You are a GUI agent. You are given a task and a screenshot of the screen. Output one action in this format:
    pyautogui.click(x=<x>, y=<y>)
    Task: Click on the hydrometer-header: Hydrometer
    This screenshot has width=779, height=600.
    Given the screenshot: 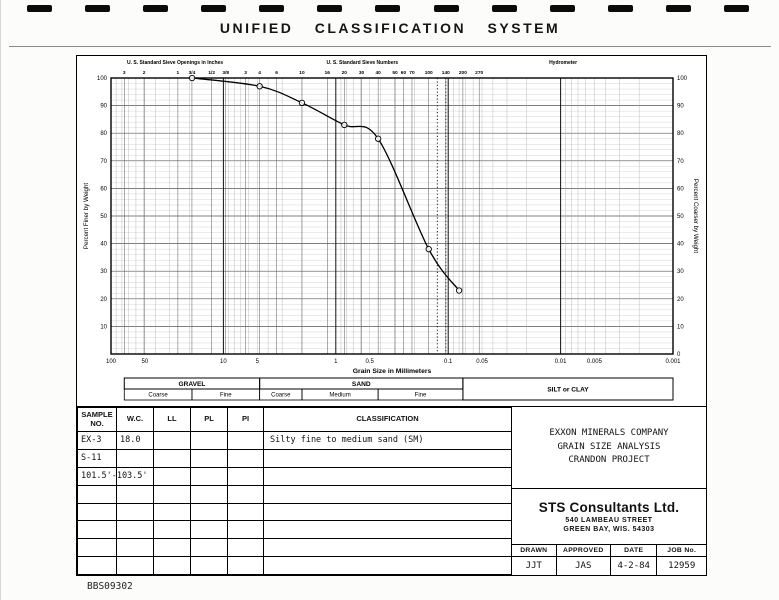 What is the action you would take?
    pyautogui.click(x=563, y=63)
    